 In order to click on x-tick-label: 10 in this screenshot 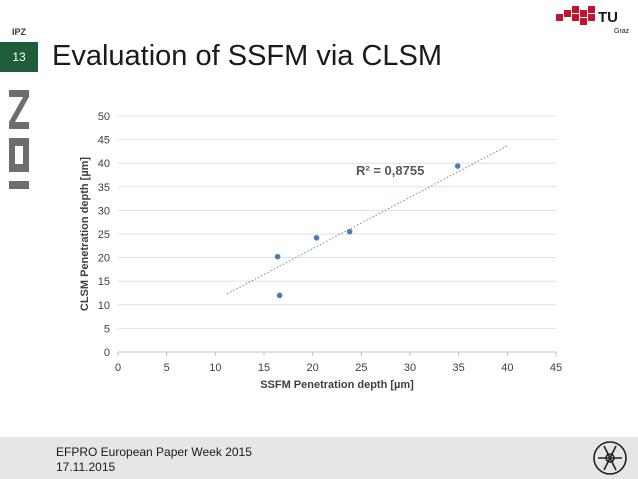, I will do `click(215, 368)`.